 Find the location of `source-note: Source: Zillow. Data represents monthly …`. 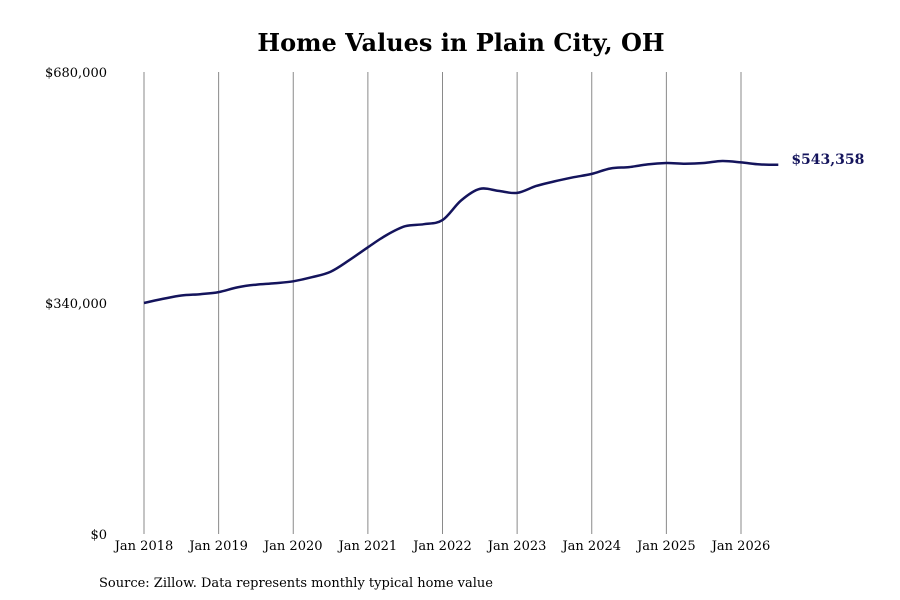

source-note: Source: Zillow. Data represents monthly … is located at coordinates (296, 583).